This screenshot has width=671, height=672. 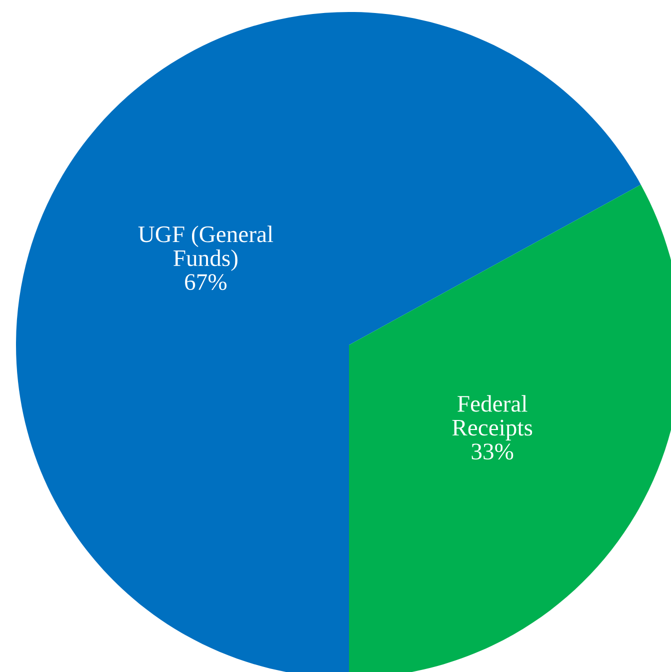 I want to click on data-label: 33%, so click(x=493, y=452).